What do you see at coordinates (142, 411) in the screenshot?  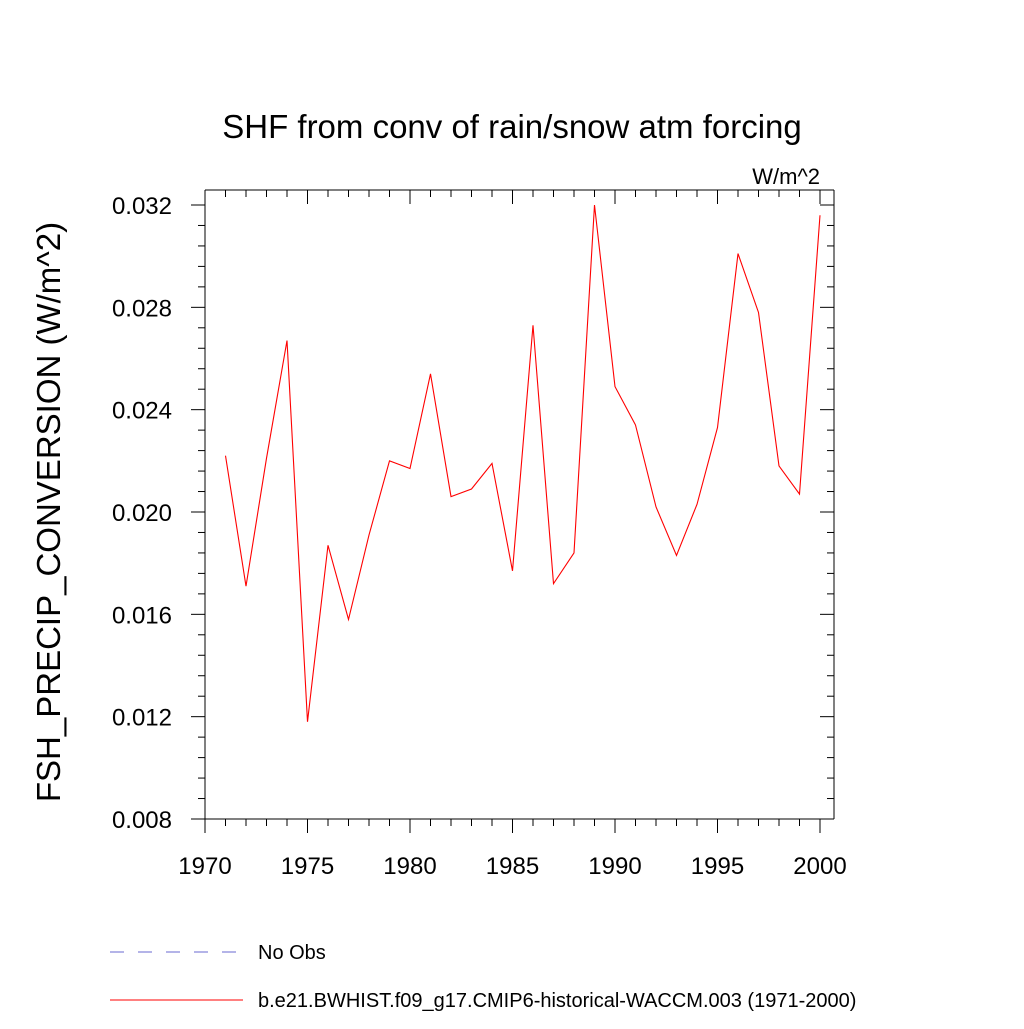 I see `y-tick-label: 0.024` at bounding box center [142, 411].